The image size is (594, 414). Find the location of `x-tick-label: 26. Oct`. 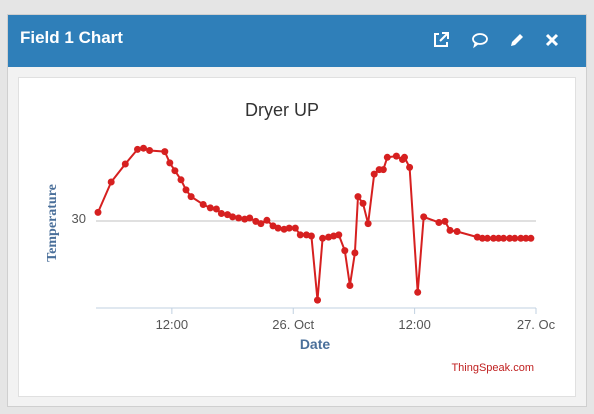

x-tick-label: 26. Oct is located at coordinates (293, 324).